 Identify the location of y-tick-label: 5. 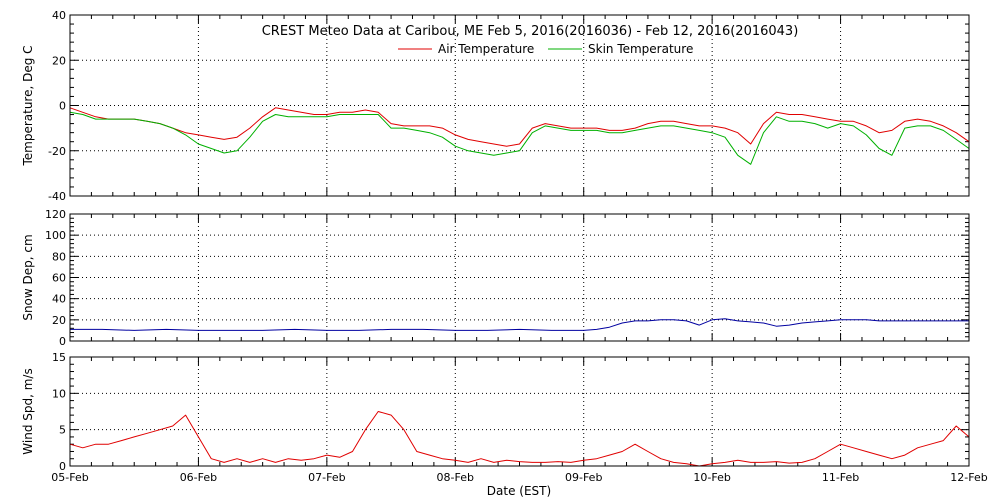
(62, 430).